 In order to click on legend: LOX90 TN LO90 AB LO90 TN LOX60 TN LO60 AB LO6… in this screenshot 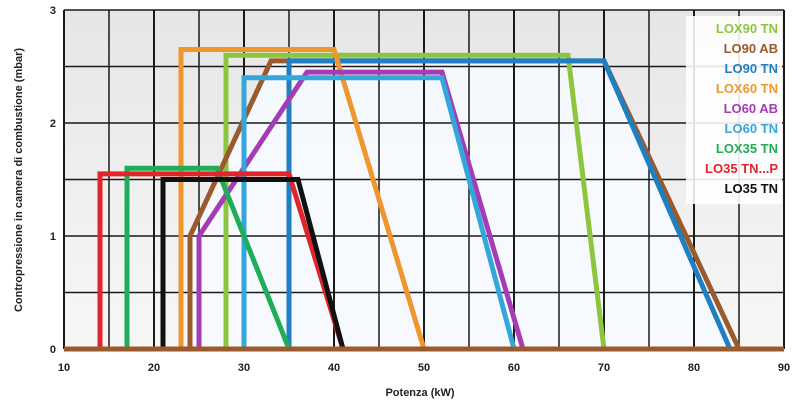, I will do `click(734, 110)`.